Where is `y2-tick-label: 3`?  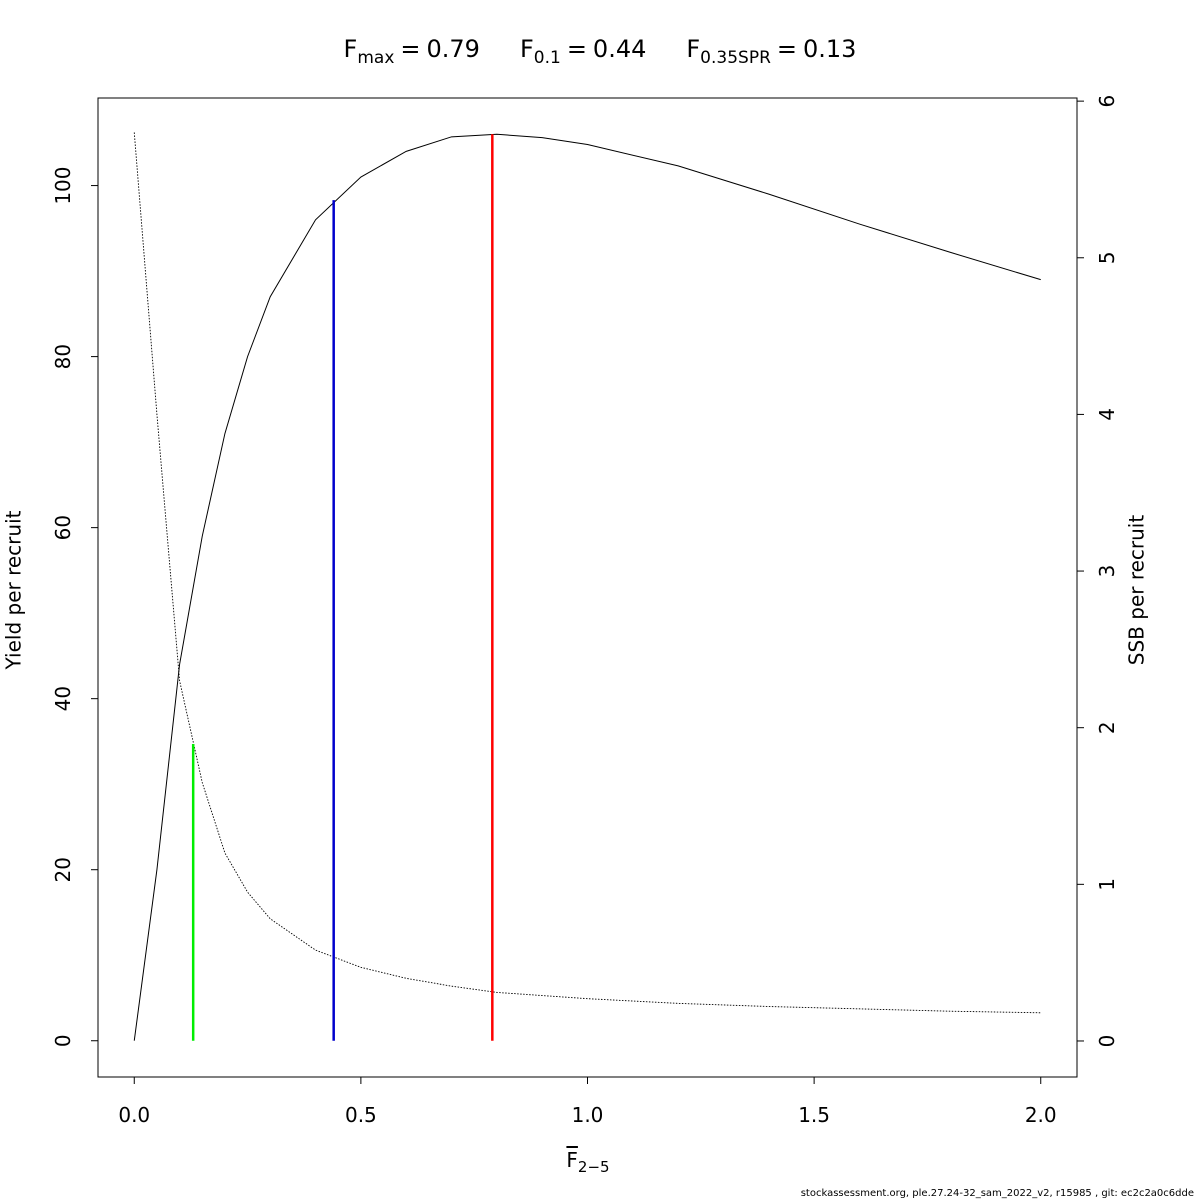
y2-tick-label: 3 is located at coordinates (1107, 571).